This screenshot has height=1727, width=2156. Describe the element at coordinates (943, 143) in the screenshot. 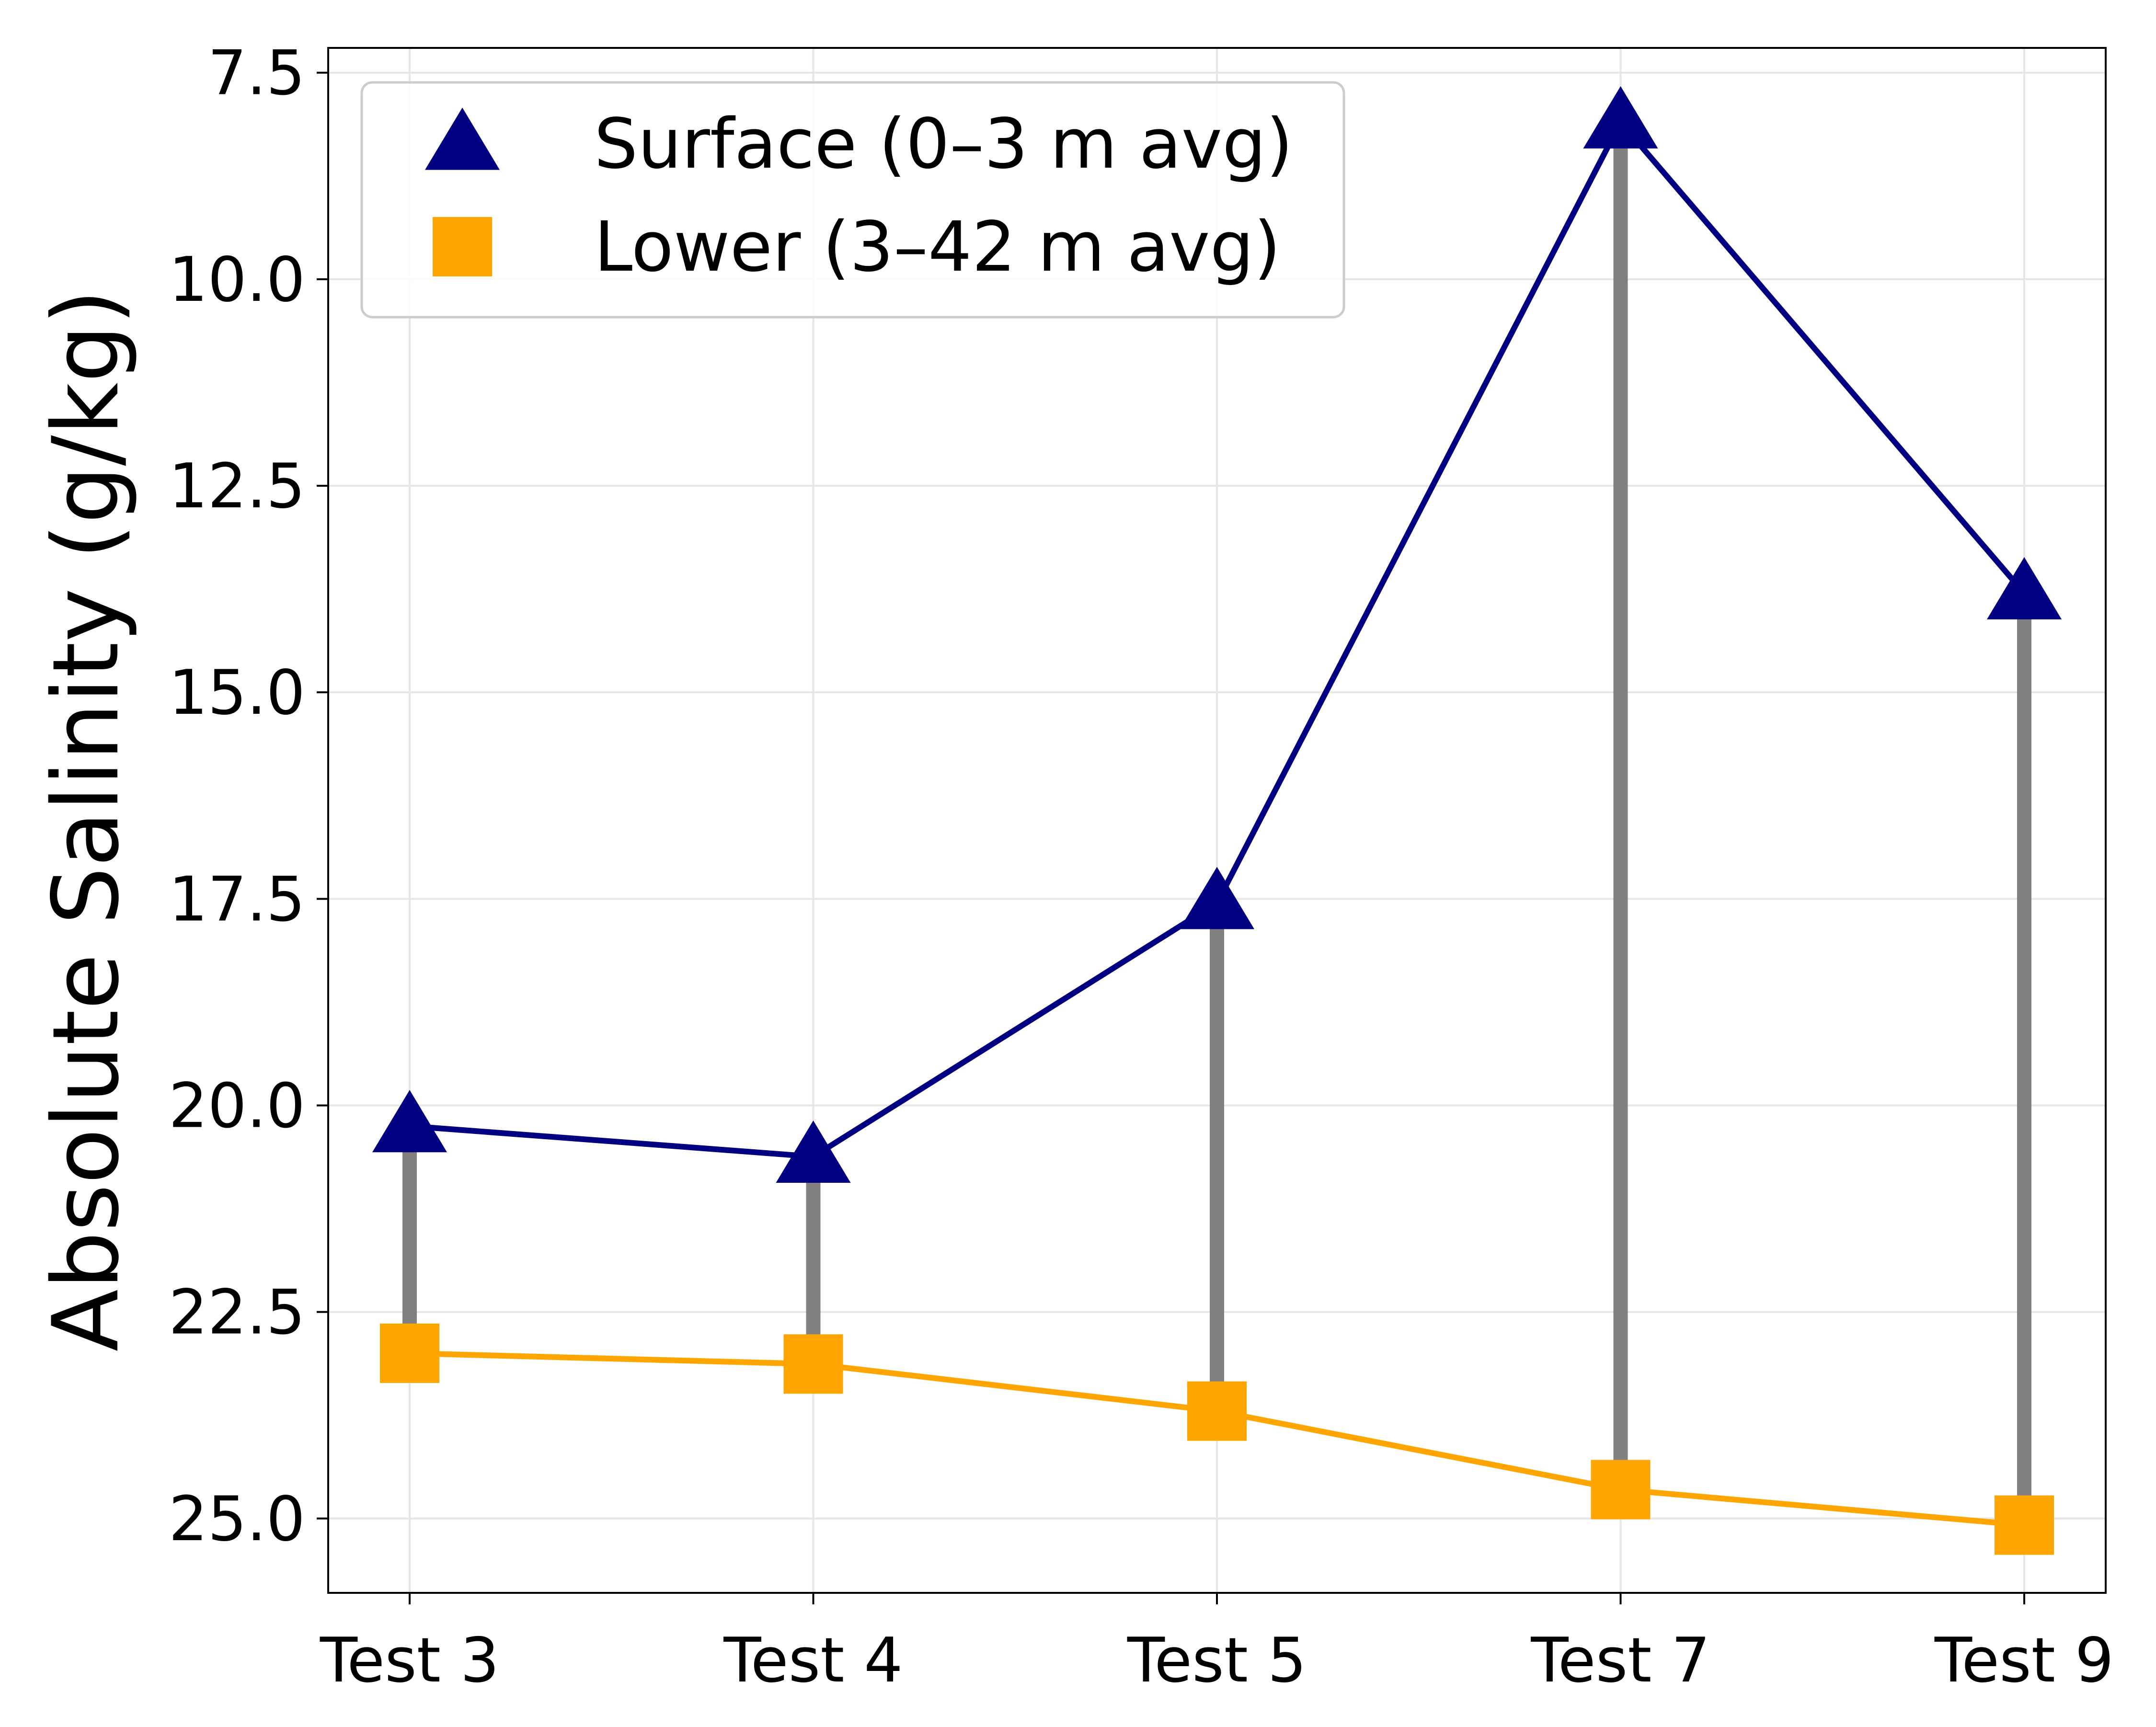

I see `legend-label: Surface (0–3 m avg)` at that location.